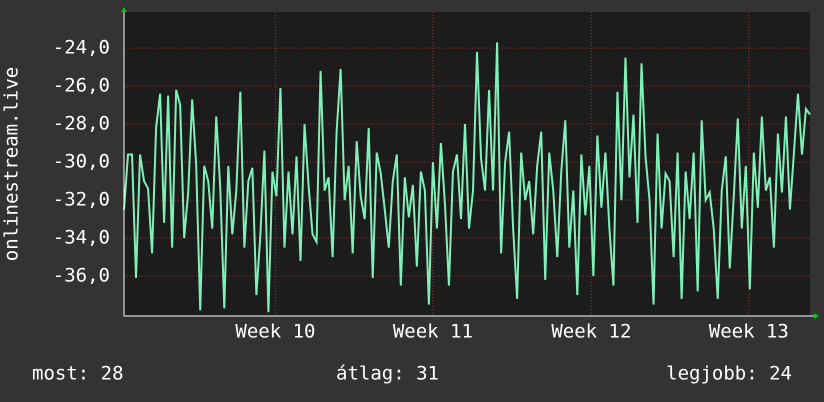 This screenshot has height=402, width=824. Describe the element at coordinates (78, 374) in the screenshot. I see `footer-current: most: 28` at that location.